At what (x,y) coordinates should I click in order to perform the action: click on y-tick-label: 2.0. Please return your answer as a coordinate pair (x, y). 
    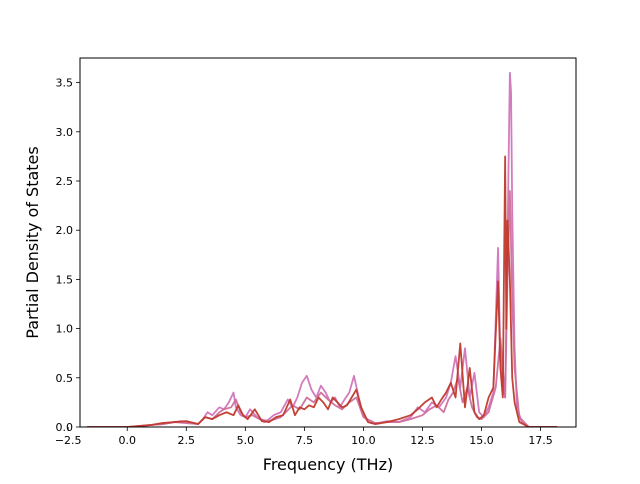
    Looking at the image, I should click on (65, 230).